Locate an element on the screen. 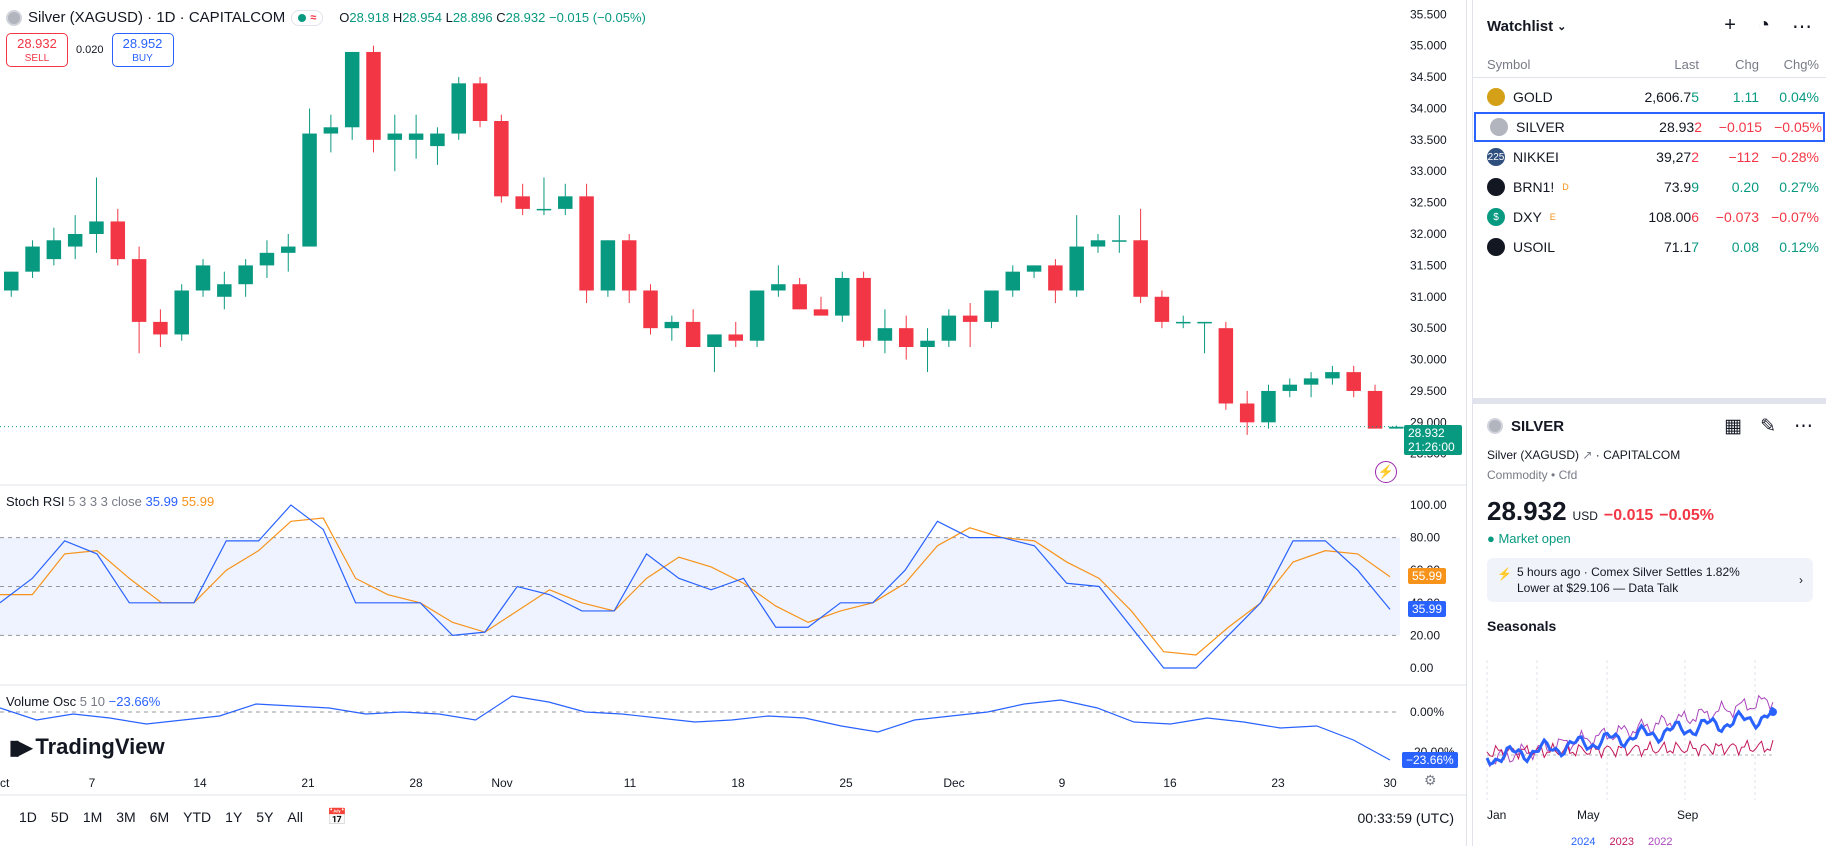 This screenshot has width=1826, height=846. row-symbol: $ DXY E is located at coordinates (1557, 217).